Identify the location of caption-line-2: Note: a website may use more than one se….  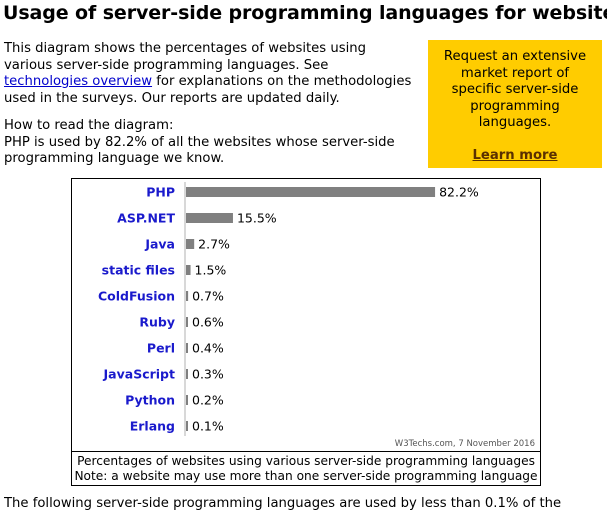
(306, 476).